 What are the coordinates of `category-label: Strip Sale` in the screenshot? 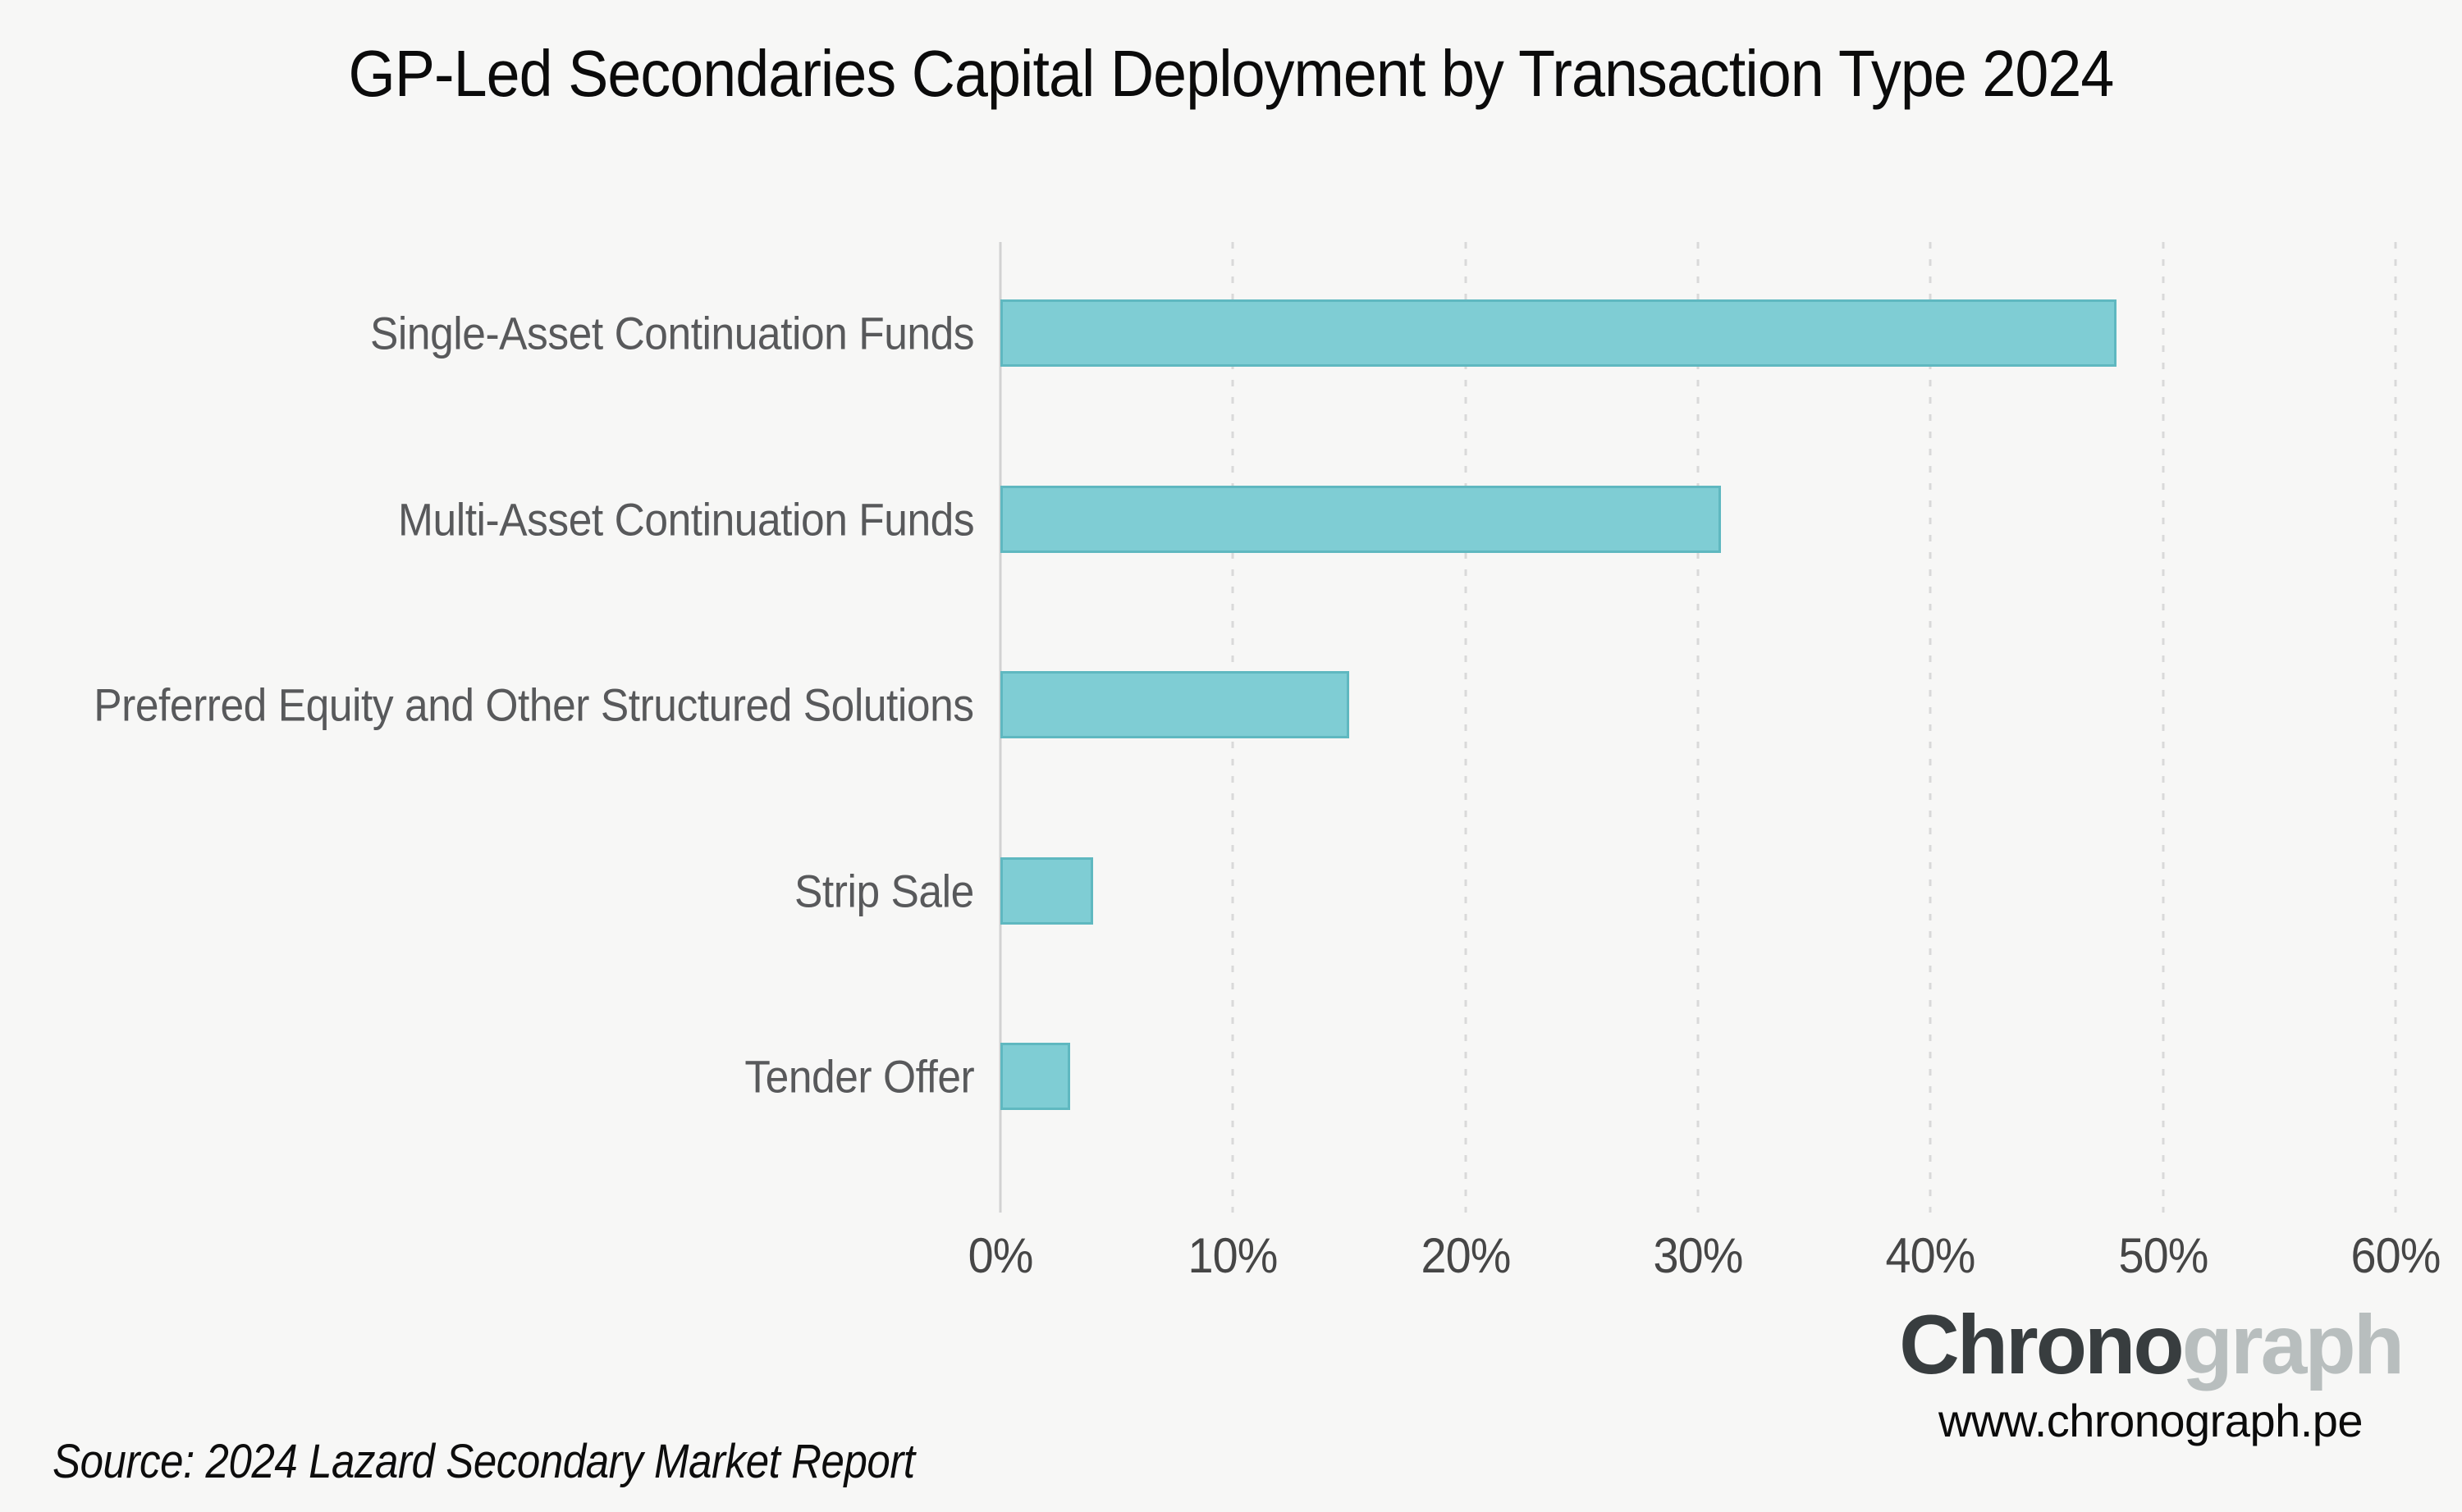 It's located at (884, 891).